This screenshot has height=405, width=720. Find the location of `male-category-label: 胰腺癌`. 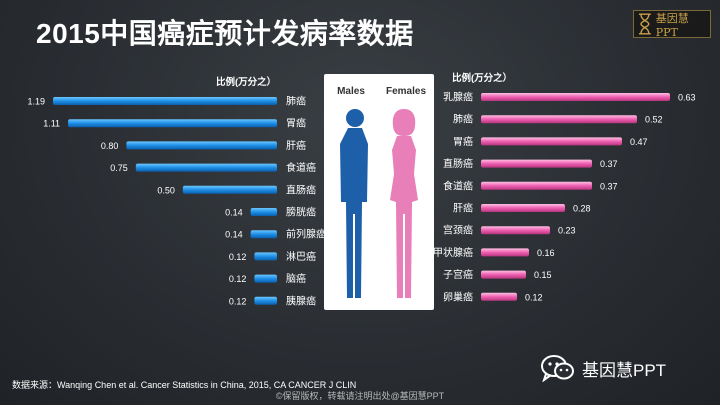

male-category-label: 胰腺癌 is located at coordinates (301, 300).